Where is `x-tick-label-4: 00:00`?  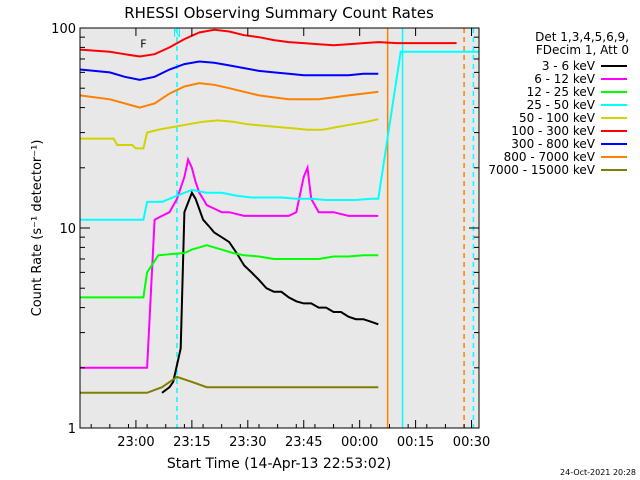 x-tick-label-4: 00:00 is located at coordinates (359, 442).